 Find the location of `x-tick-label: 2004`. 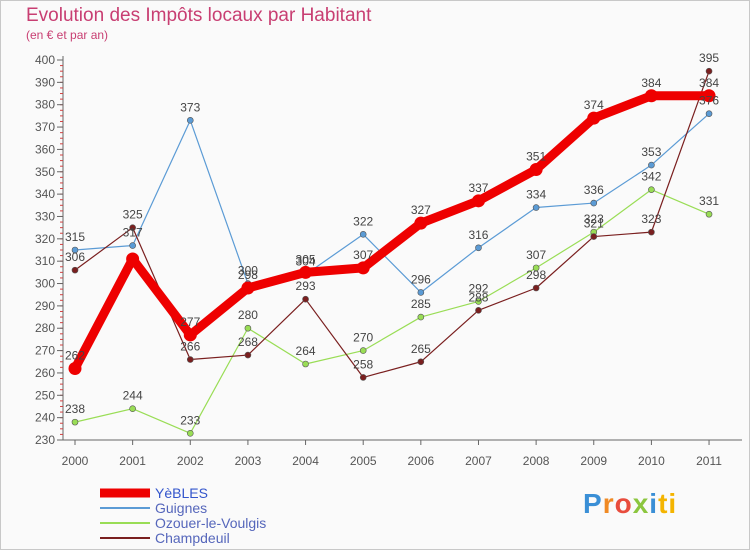

x-tick-label: 2004 is located at coordinates (305, 461).